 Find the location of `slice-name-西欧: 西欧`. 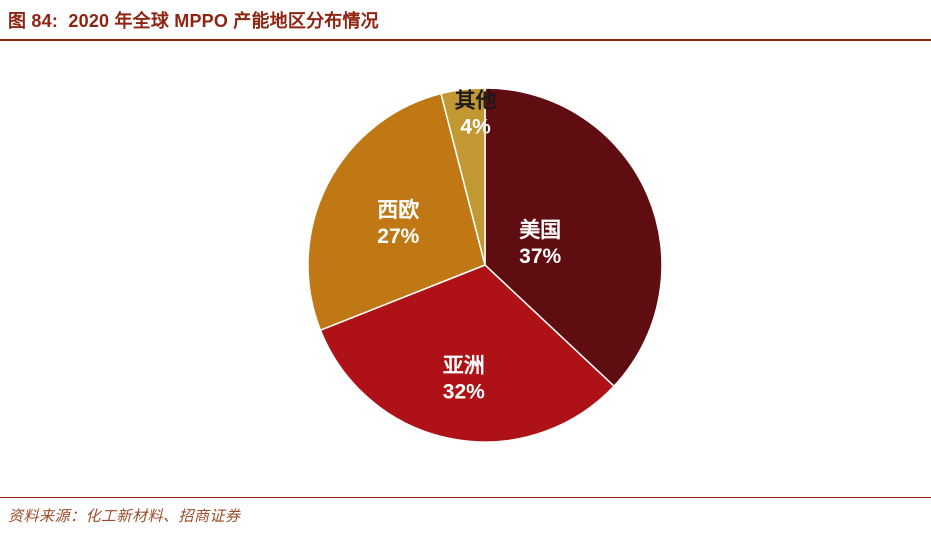

slice-name-西欧: 西欧 is located at coordinates (398, 210).